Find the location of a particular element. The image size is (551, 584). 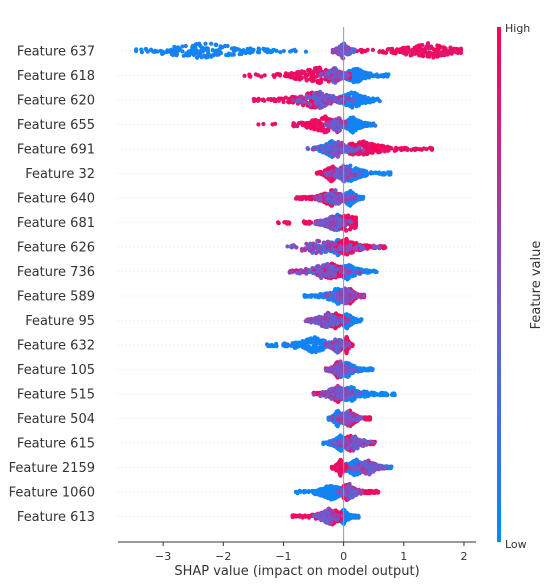

feature-label: Feature 589 is located at coordinates (56, 297).